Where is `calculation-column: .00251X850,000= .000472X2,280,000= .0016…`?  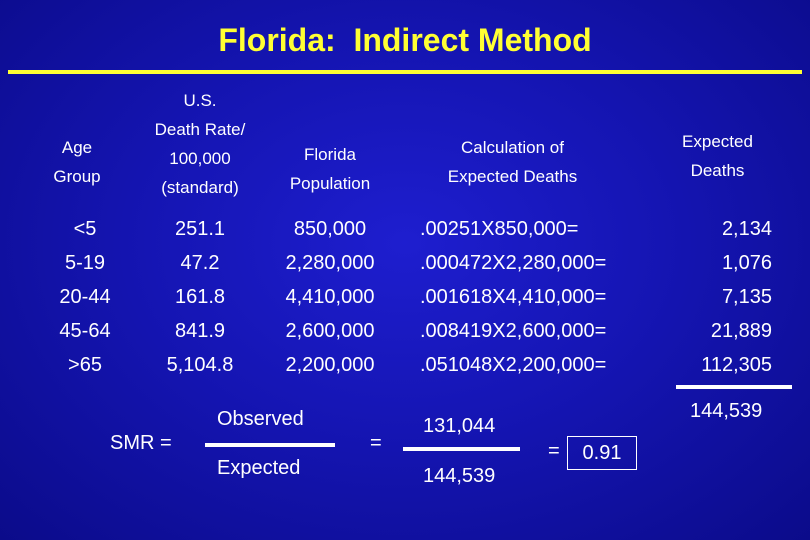 calculation-column: .00251X850,000= .000472X2,280,000= .0016… is located at coordinates (535, 297).